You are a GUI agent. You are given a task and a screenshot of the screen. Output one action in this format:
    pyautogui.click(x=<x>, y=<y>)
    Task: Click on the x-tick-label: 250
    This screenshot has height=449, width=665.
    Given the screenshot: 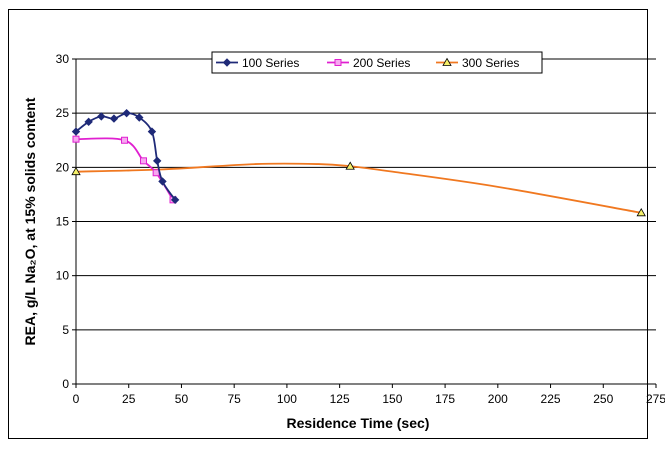 What is the action you would take?
    pyautogui.click(x=603, y=399)
    